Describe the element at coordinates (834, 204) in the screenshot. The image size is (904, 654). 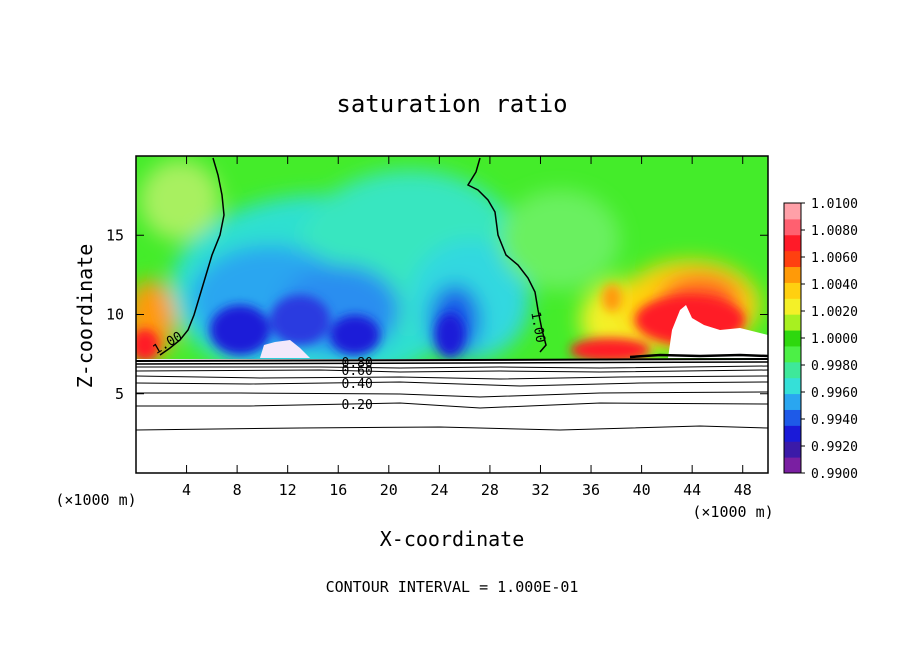
I see `colorbar-label: 1.0100` at that location.